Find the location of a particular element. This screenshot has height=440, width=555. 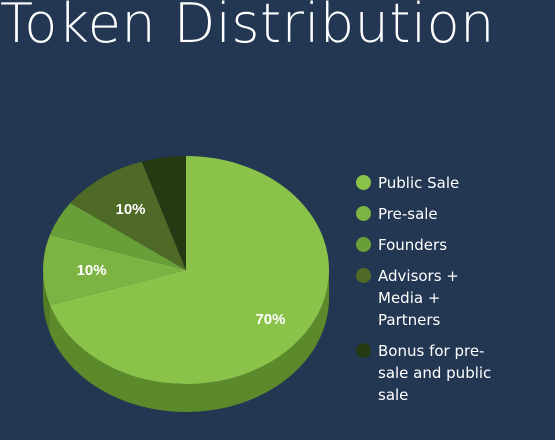

pie-slice-advisors-media-partners is located at coordinates (128, 215).